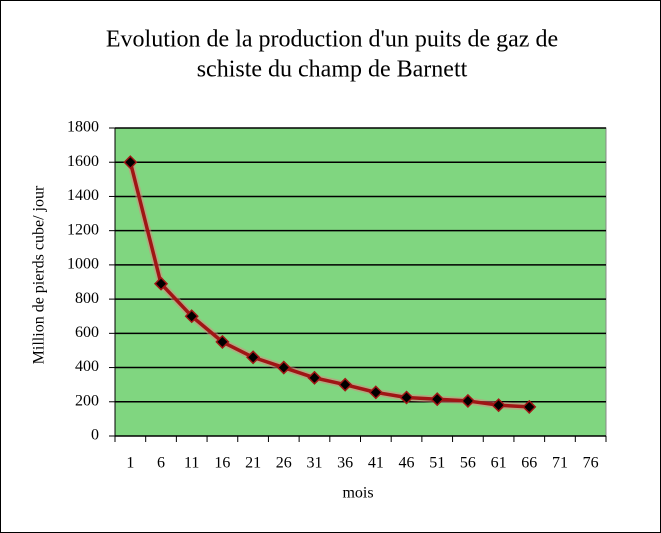  Describe the element at coordinates (591, 463) in the screenshot. I see `x-tick-label: 76` at that location.